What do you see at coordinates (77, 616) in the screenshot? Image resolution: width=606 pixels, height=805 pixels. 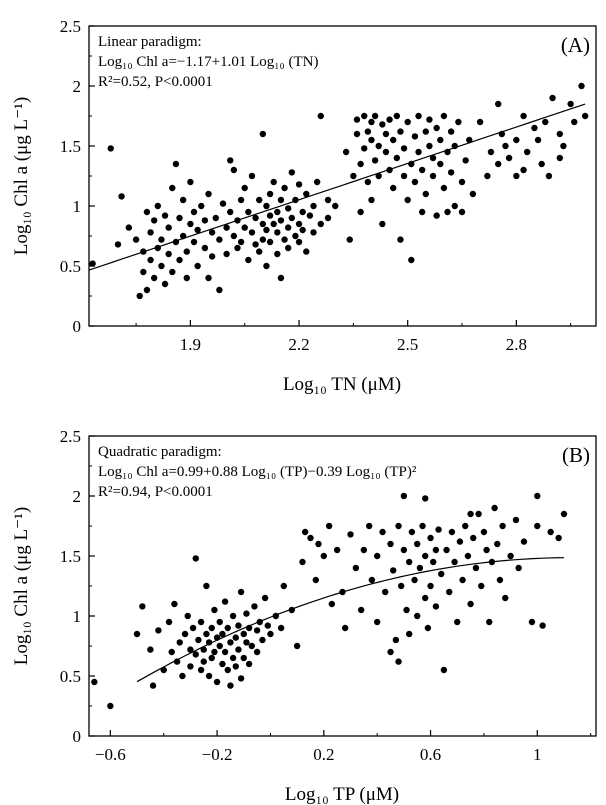 I see `y-tick-label: 1` at bounding box center [77, 616].